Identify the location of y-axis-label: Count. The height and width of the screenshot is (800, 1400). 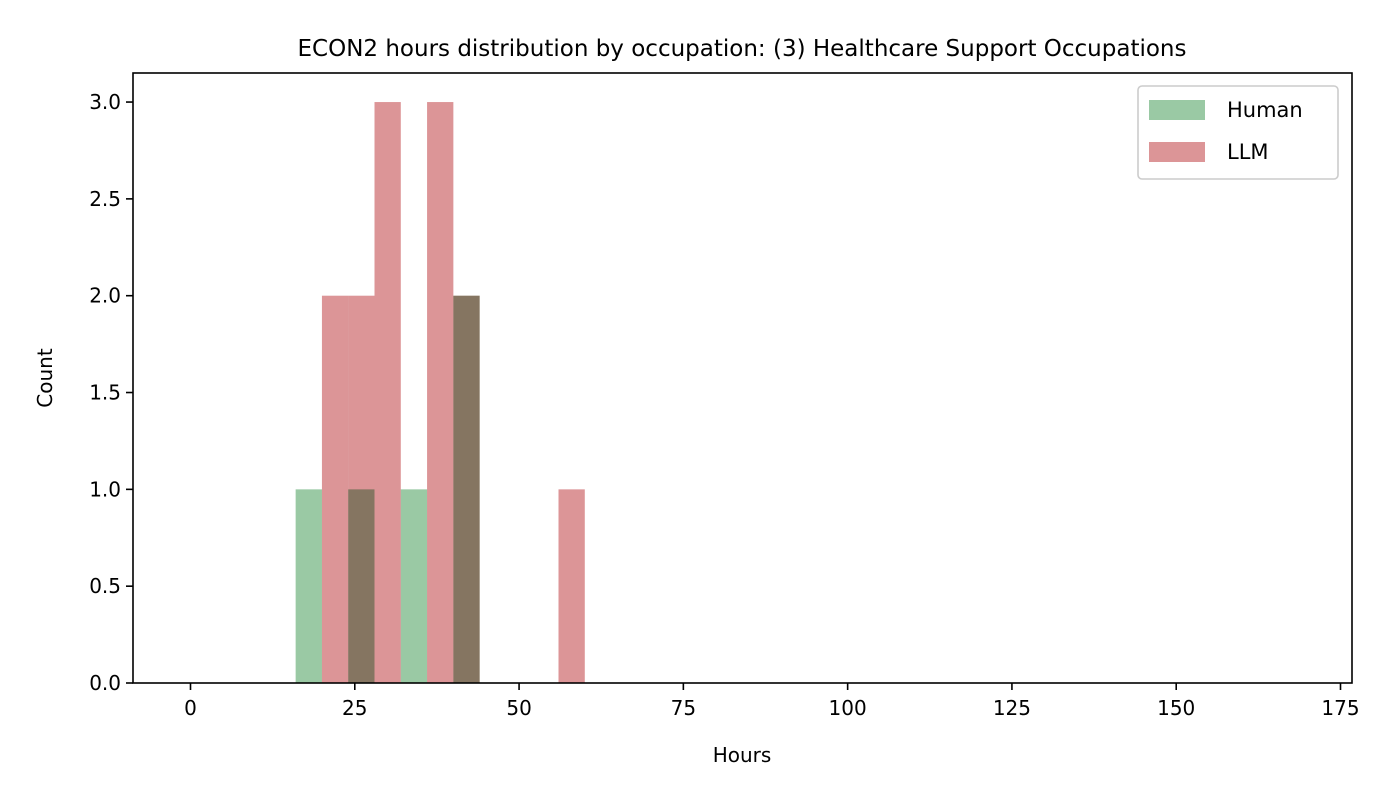
(45, 378).